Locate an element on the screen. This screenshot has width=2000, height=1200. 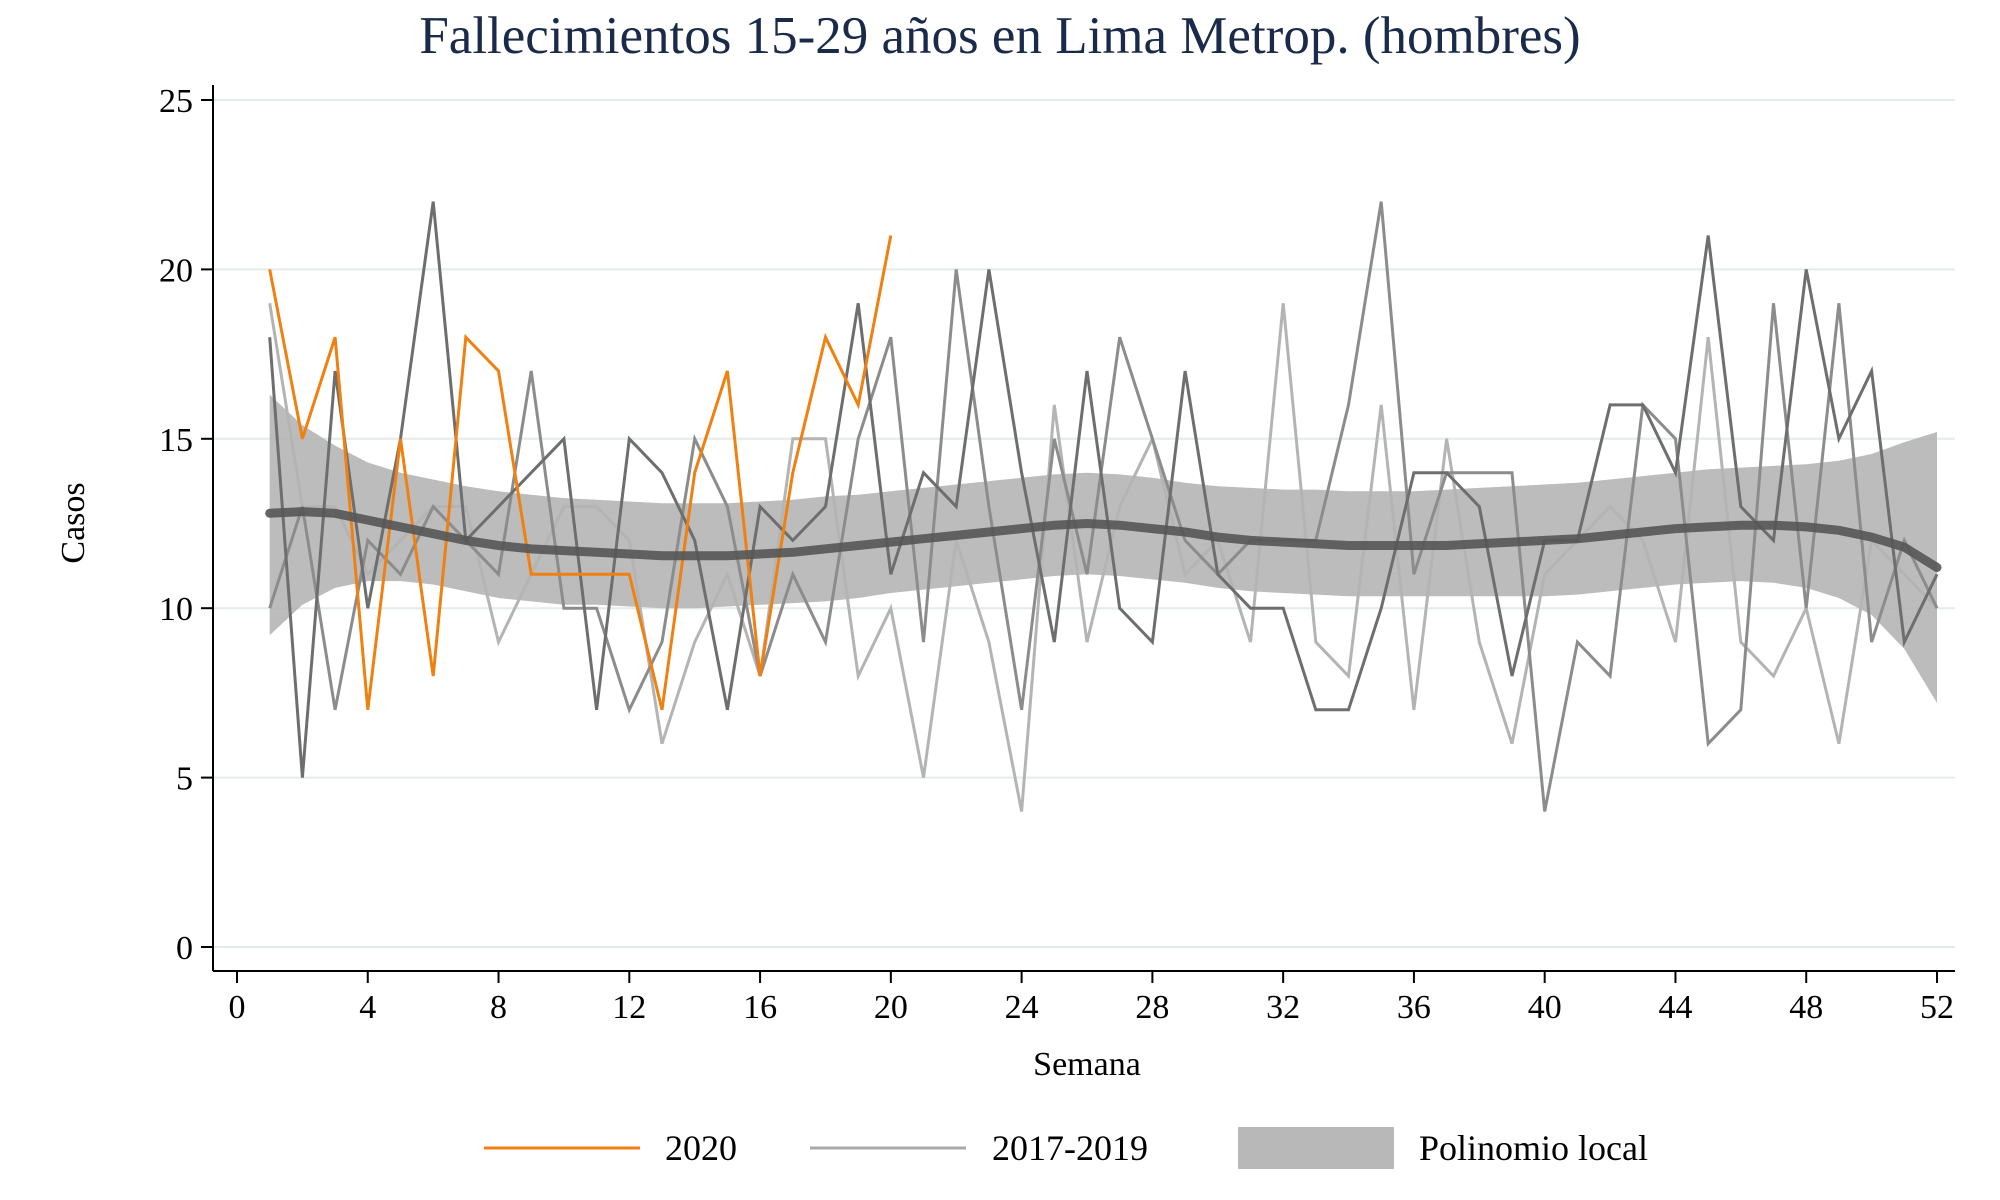
legend-label-0: 2020 is located at coordinates (701, 1148).